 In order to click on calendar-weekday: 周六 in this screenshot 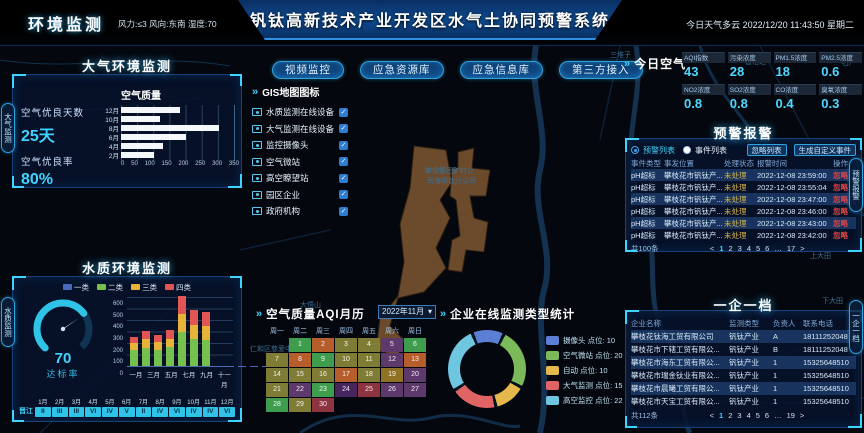, I will do `click(392, 331)`.